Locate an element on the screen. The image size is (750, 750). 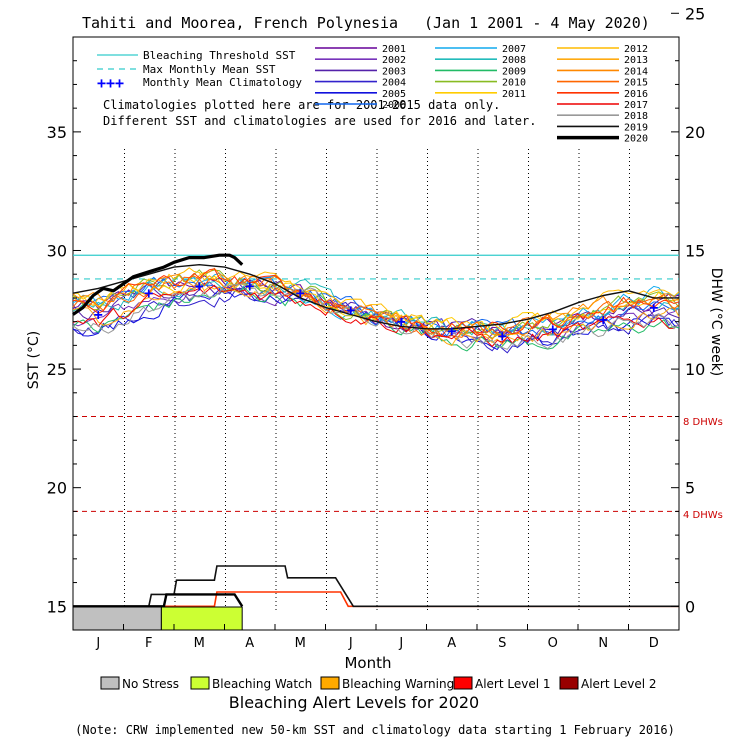
alert-legend-label: Bleaching Watch is located at coordinates (262, 684).